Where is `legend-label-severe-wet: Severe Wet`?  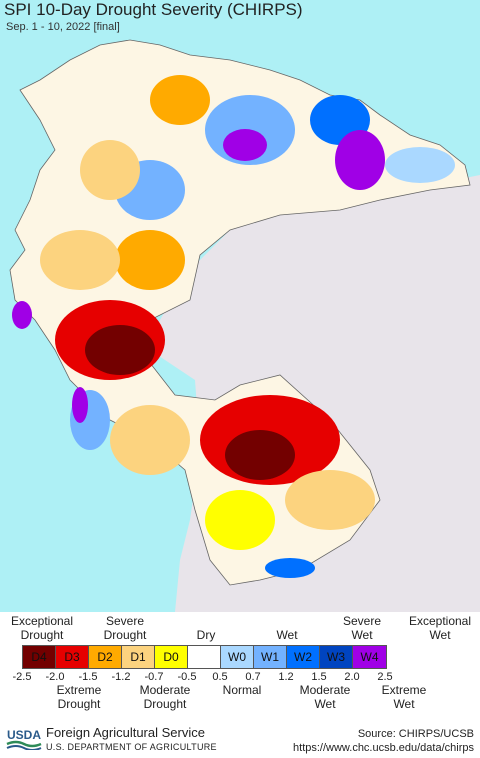
legend-label-severe-wet: Severe Wet is located at coordinates (362, 628).